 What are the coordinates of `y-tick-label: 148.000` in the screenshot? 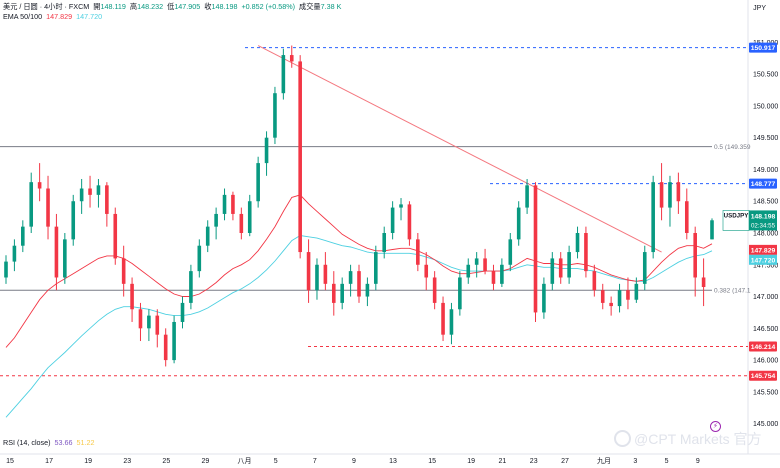 It's located at (765, 234).